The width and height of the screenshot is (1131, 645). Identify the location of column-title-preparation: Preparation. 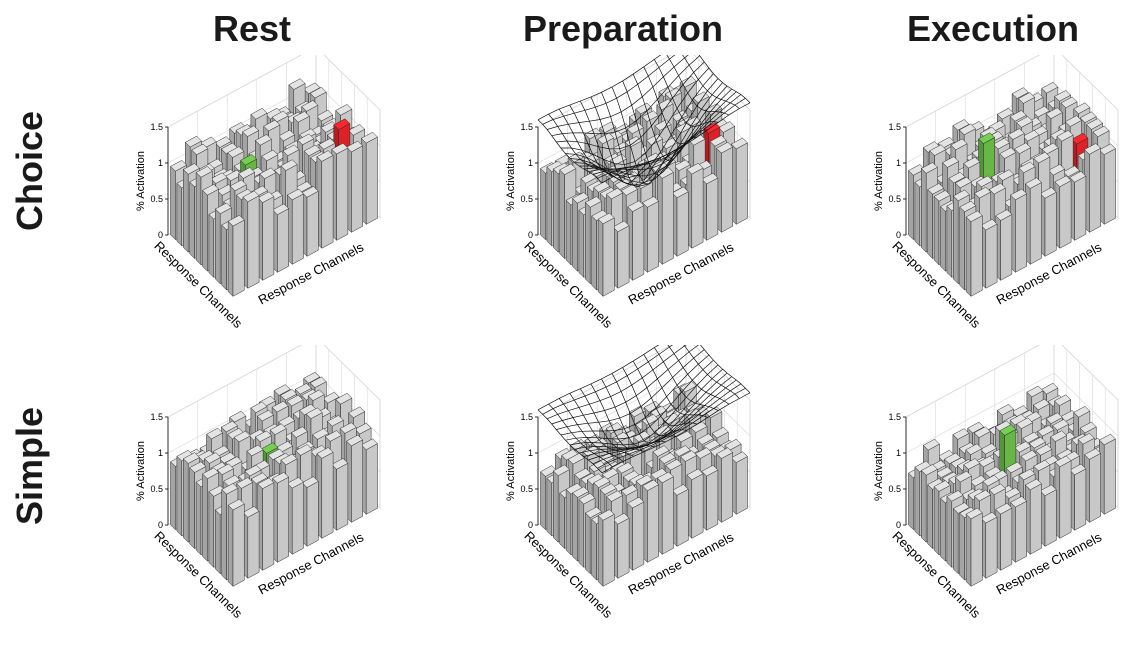
(623, 29).